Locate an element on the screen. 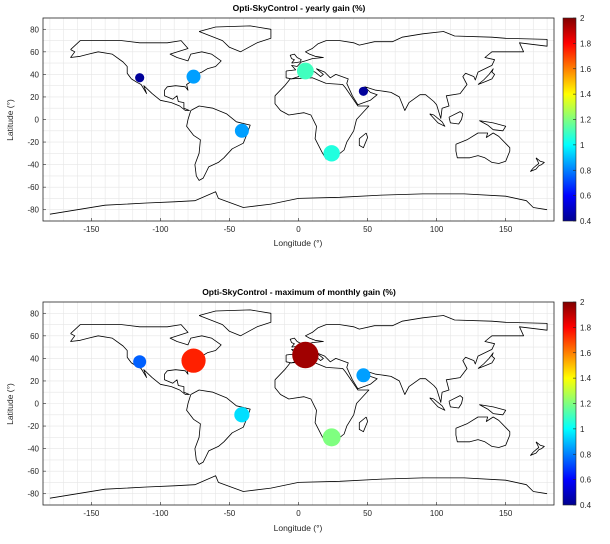  y-tick-label: -20 is located at coordinates (33, 426).